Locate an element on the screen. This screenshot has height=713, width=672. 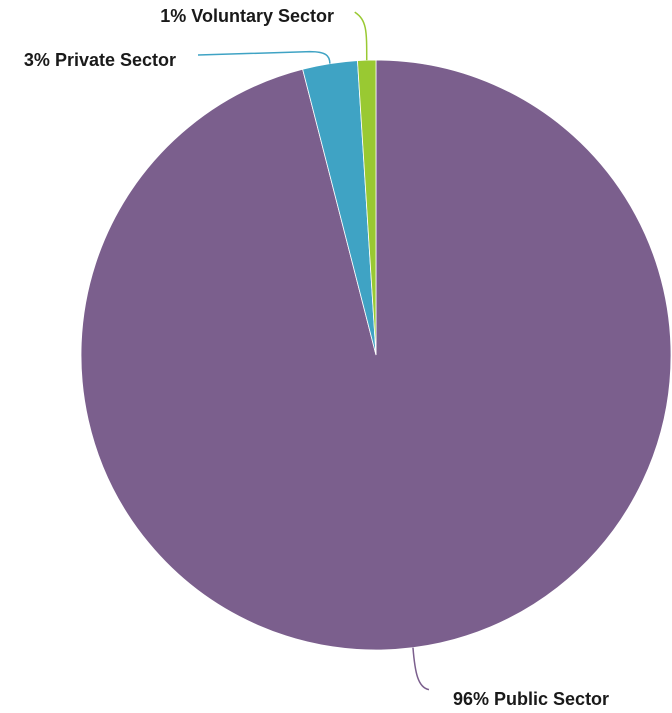
leader-line-private-sector is located at coordinates (264, 57).